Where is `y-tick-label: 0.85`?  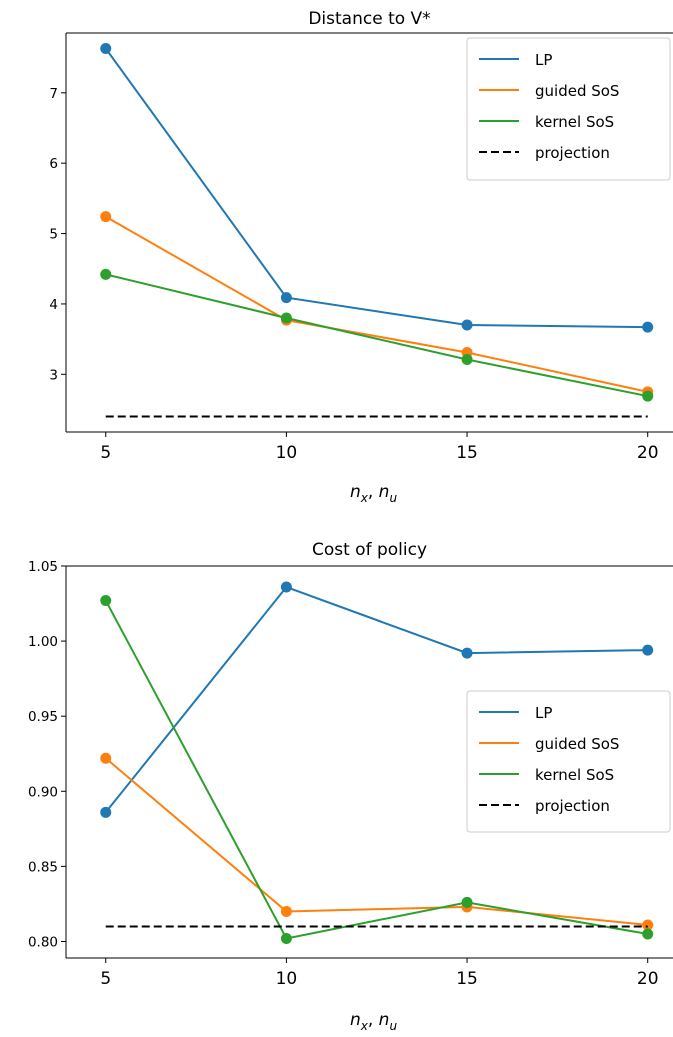
y-tick-label: 0.85 is located at coordinates (43, 867).